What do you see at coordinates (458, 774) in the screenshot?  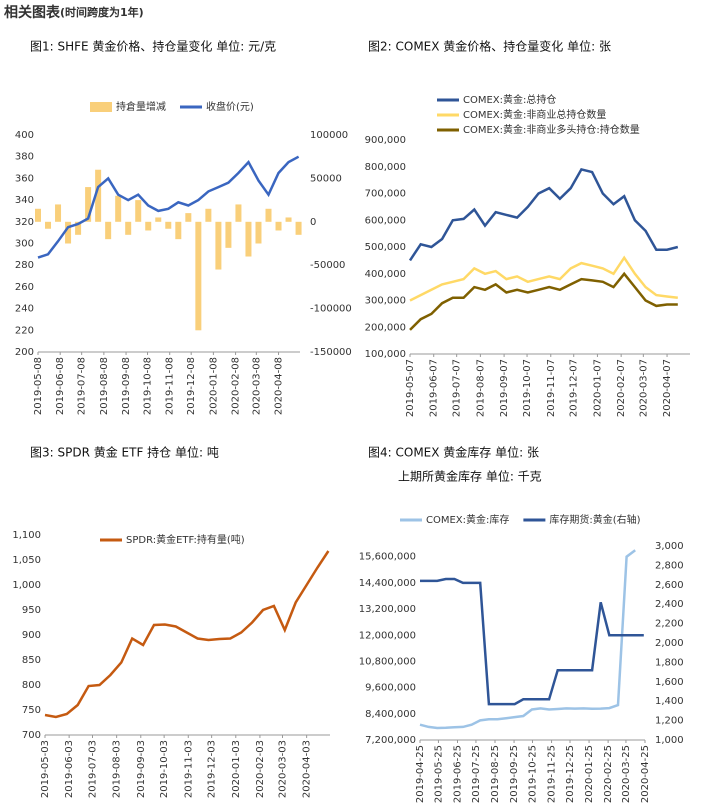 I see `x-tick-label: 2019-06-25` at bounding box center [458, 774].